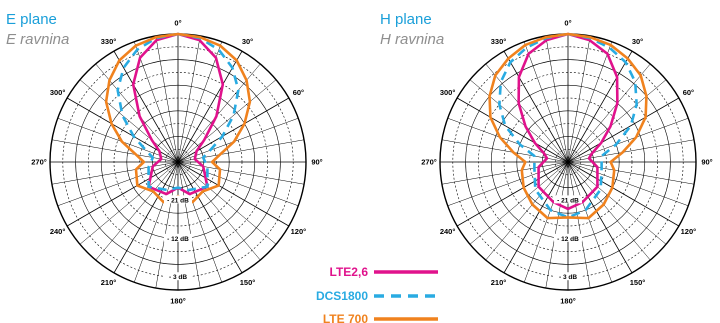 The width and height of the screenshot is (720, 323). What do you see at coordinates (298, 92) in the screenshot?
I see `e-plane-angle-label: 60°` at bounding box center [298, 92].